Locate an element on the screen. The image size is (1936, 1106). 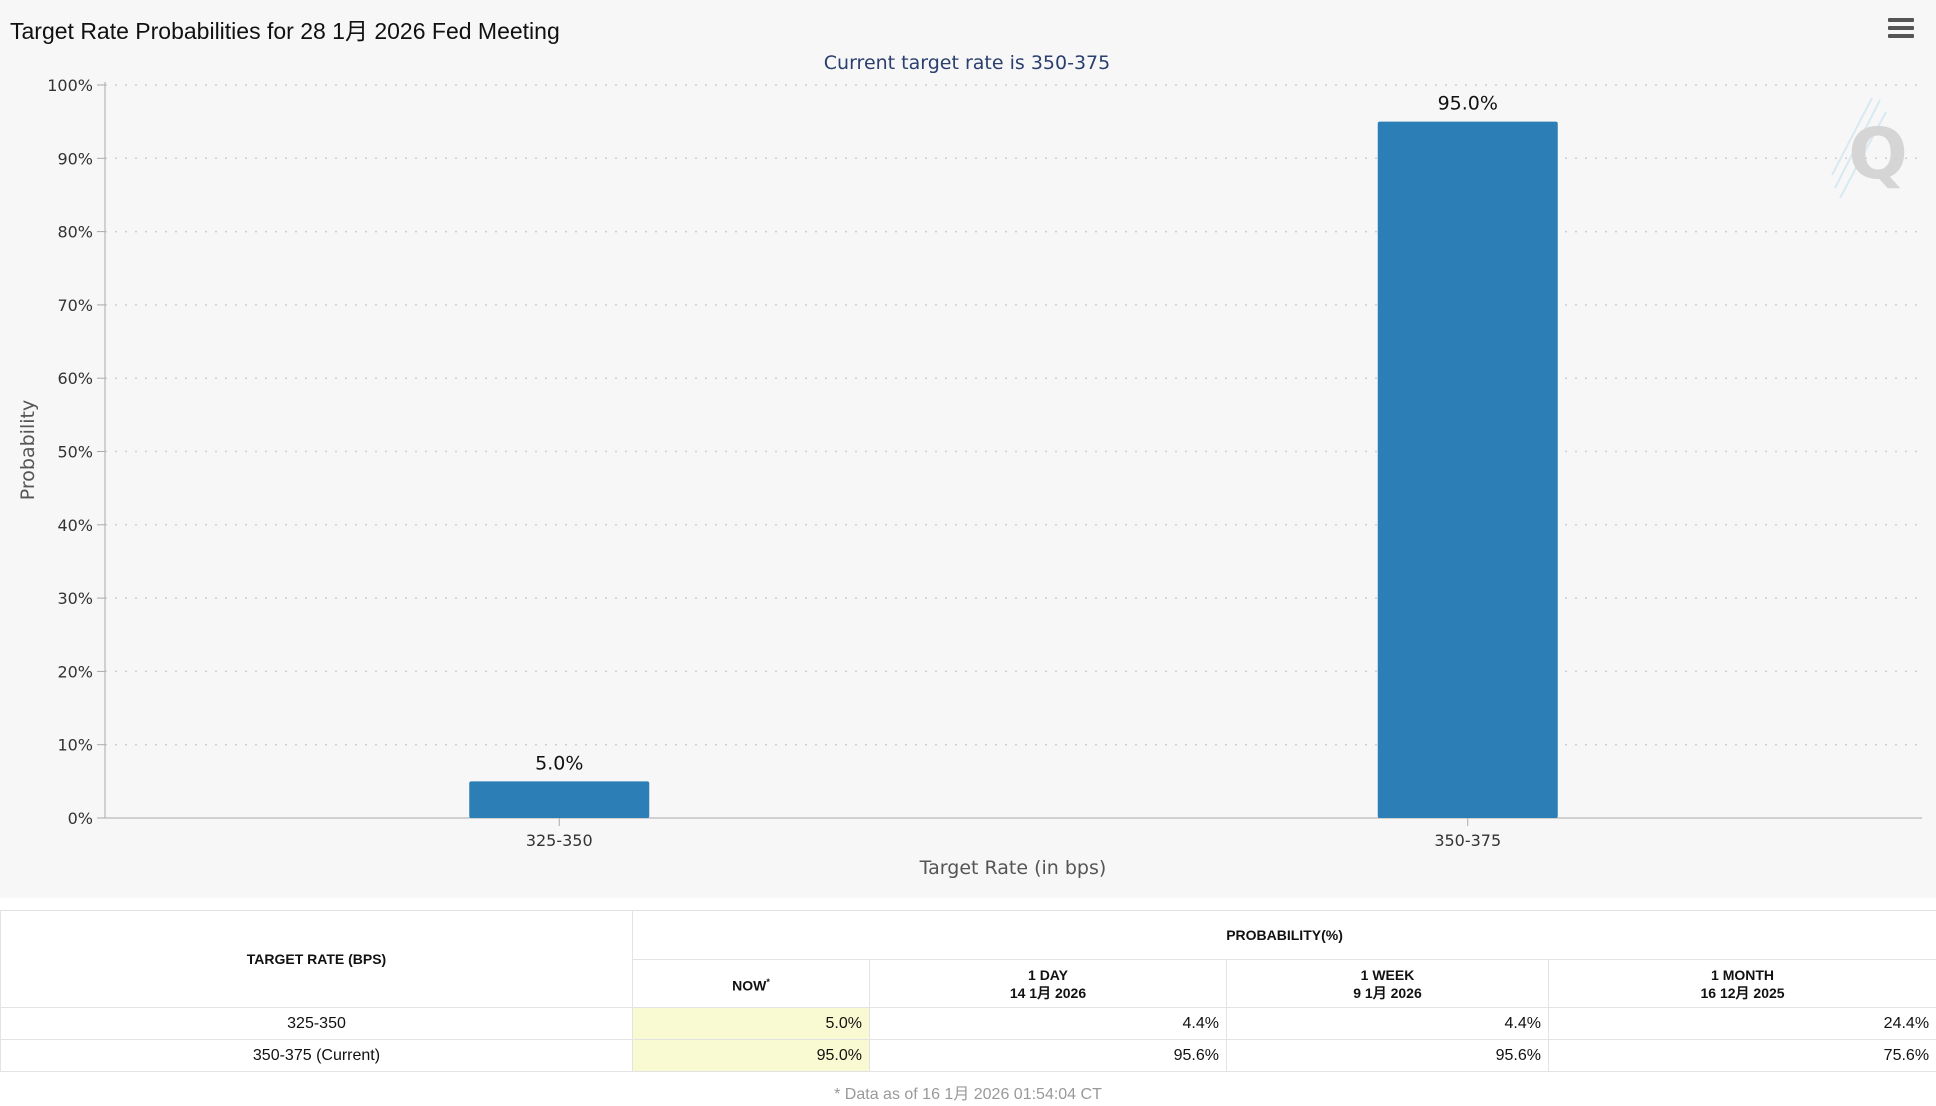
sub-header-1: 1 DAY 14 1月 2026 is located at coordinates (1048, 983).